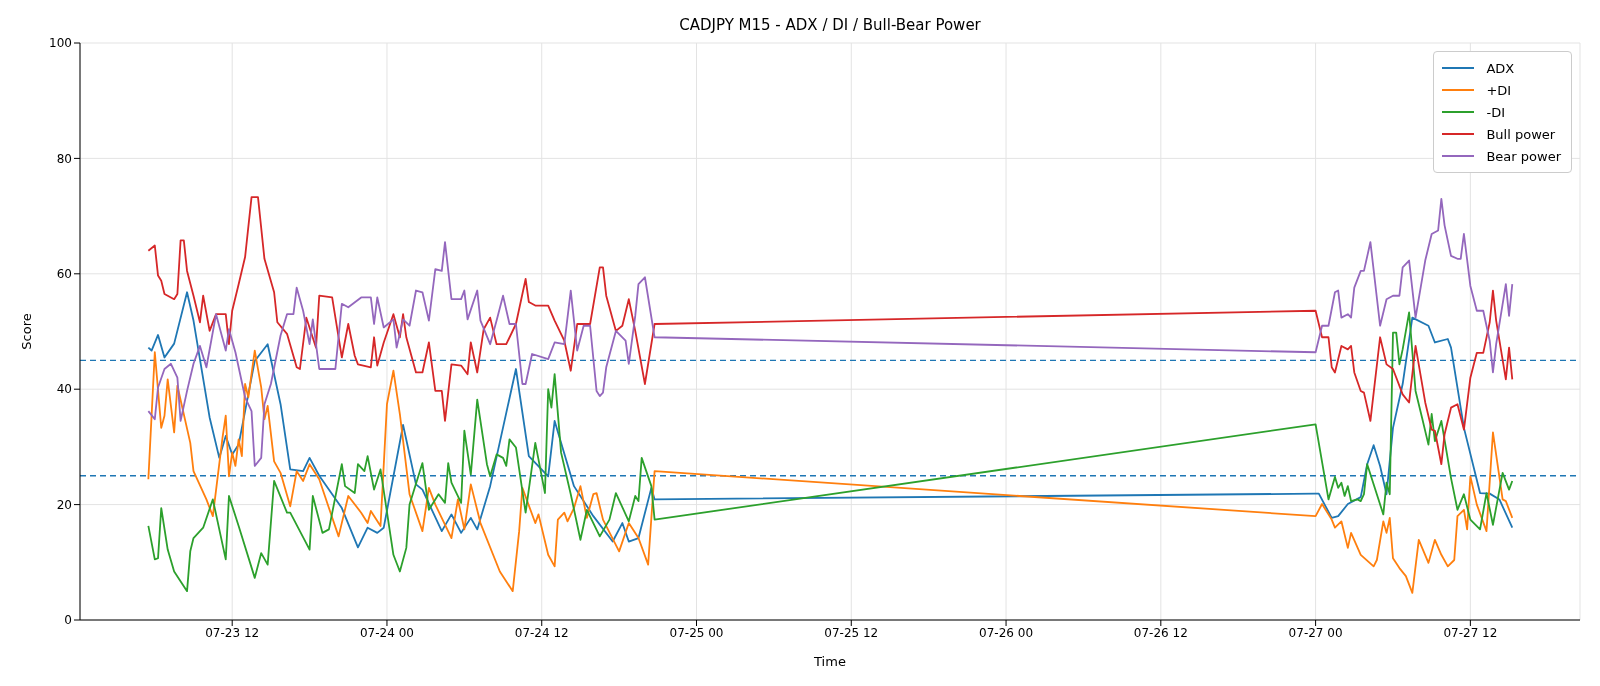  What do you see at coordinates (60, 43) in the screenshot?
I see `y-tick-label: 100` at bounding box center [60, 43].